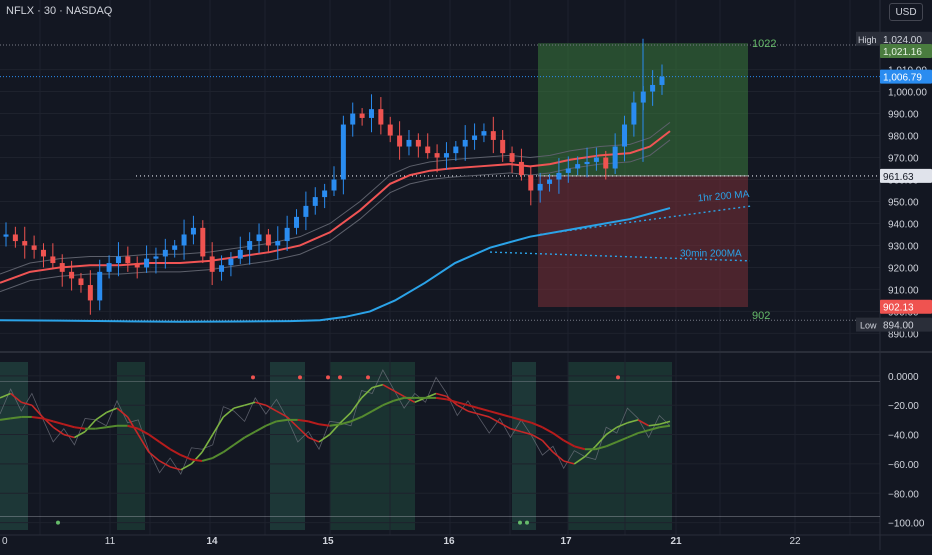 Image resolution: width=932 pixels, height=555 pixels. Describe the element at coordinates (903, 334) in the screenshot. I see `price-tick-label: 890.00` at that location.